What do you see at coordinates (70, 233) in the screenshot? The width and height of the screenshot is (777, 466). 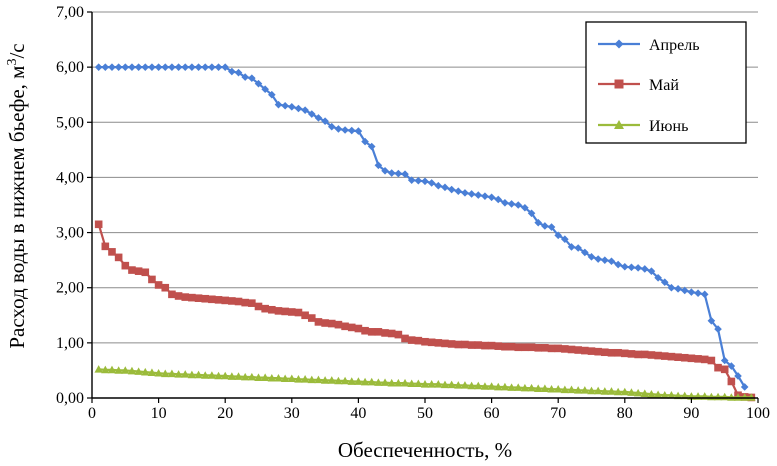 I see `y-tick-label: 3,00` at bounding box center [70, 233].